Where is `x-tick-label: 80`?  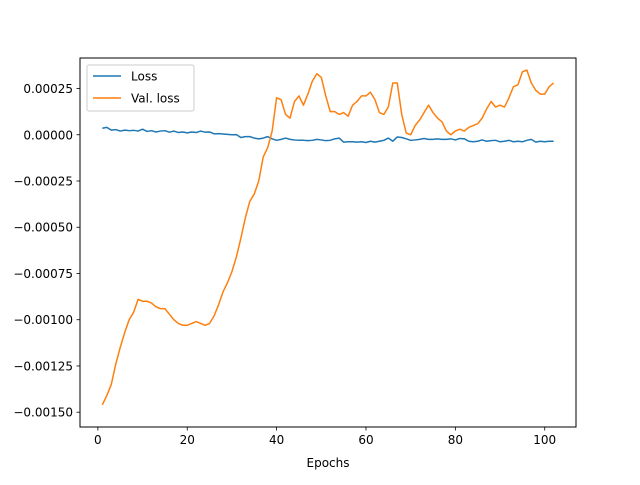
x-tick-label: 80 is located at coordinates (455, 440).